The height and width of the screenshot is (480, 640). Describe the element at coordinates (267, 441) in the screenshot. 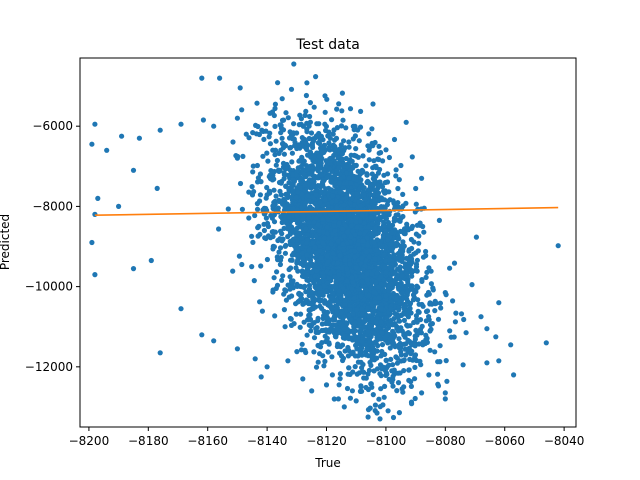

I see `x-tick-label: −8140` at that location.